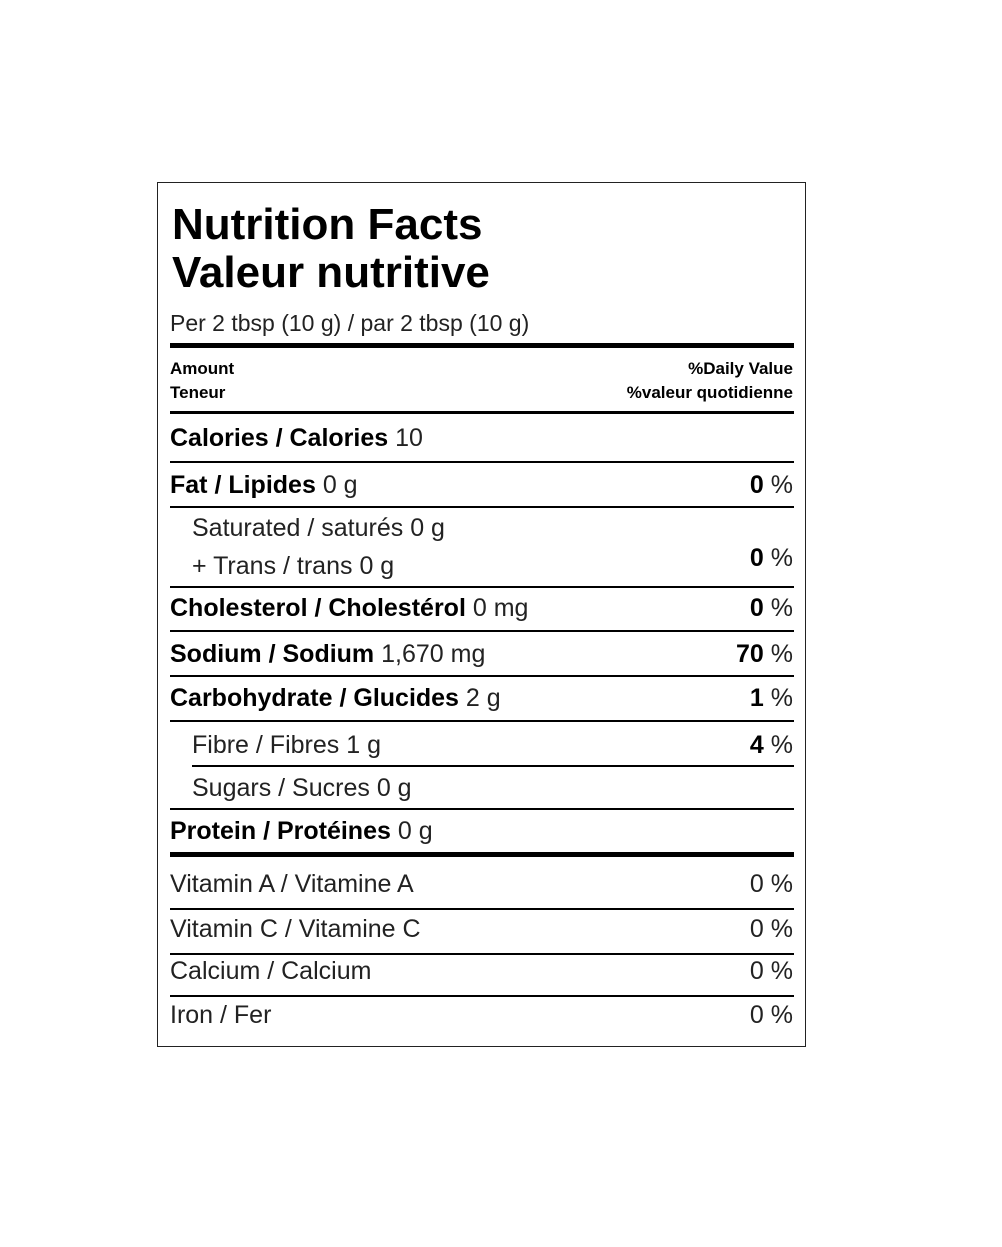  I want to click on column-head: %valeur quotidienne, so click(709, 392).